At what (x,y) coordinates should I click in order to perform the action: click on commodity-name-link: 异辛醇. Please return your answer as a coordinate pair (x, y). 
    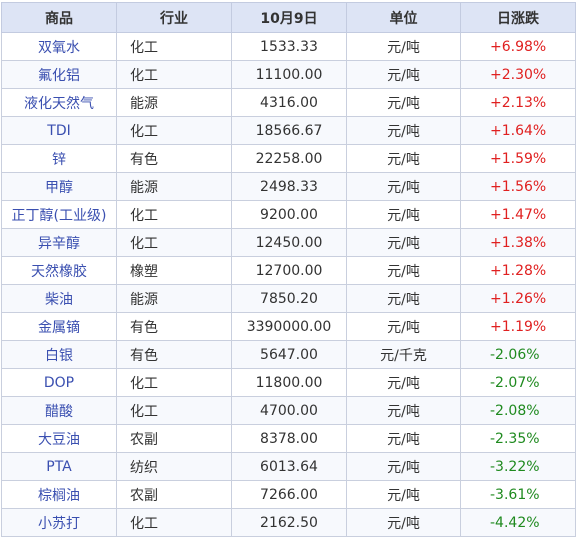
    Looking at the image, I should click on (59, 242).